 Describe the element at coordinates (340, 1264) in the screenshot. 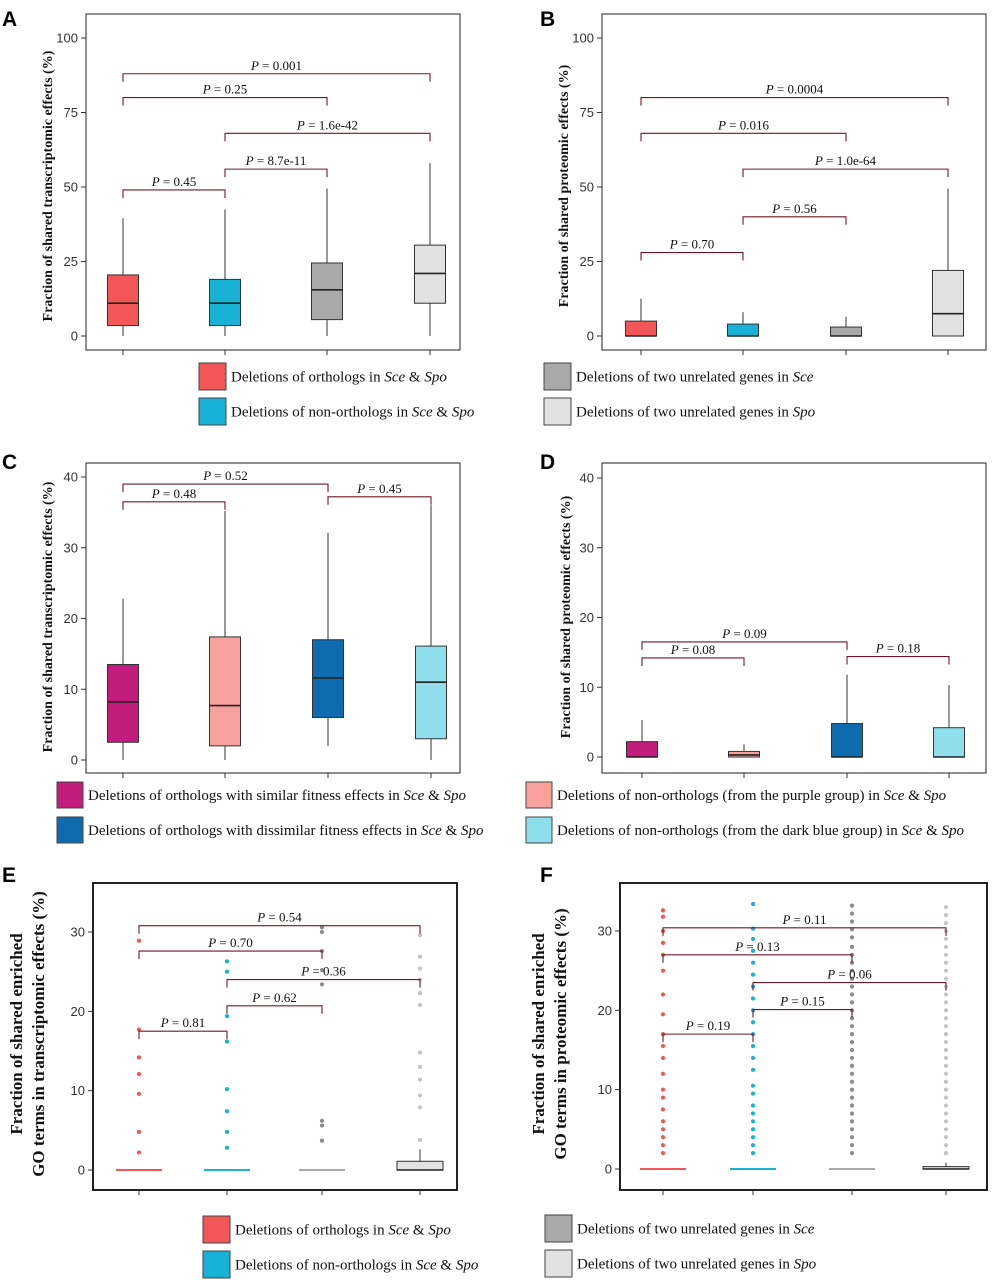

I see `legend-item: Deletions of non-orthologs in Sce & Spo` at that location.